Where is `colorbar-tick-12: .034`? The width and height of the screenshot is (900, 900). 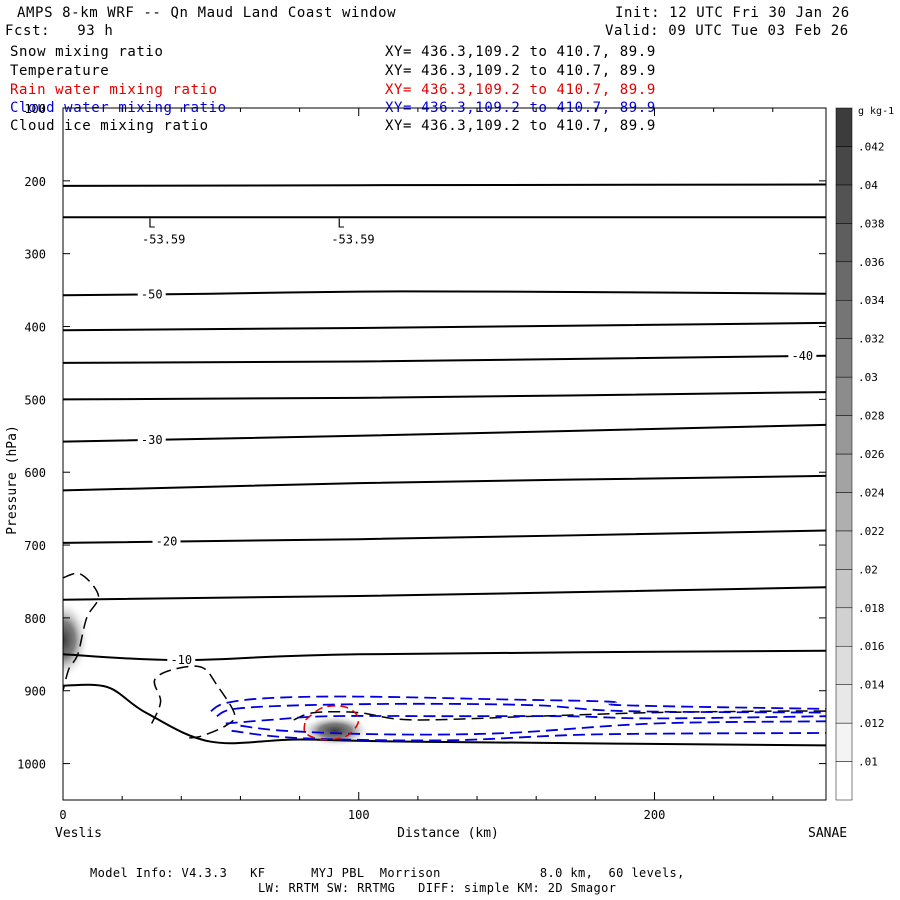
colorbar-tick-12: .034 is located at coordinates (871, 300).